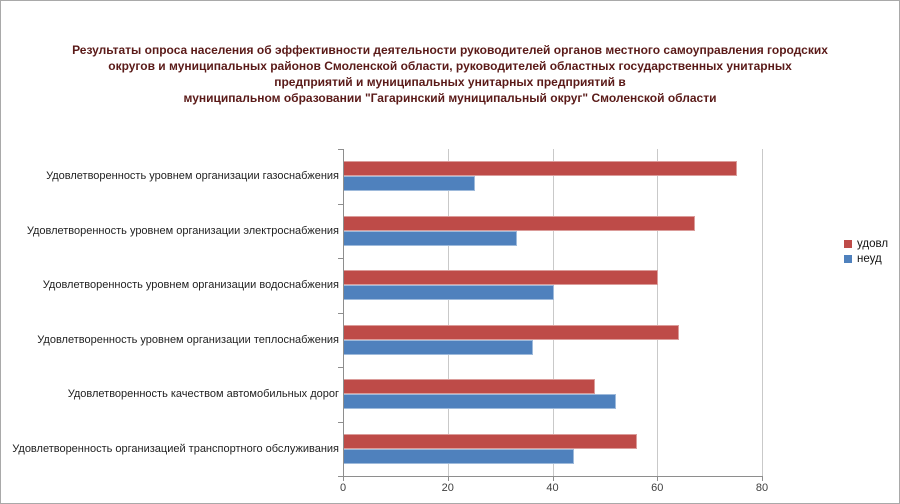 The height and width of the screenshot is (504, 900). Describe the element at coordinates (866, 251) in the screenshot. I see `legend: удовл неуд` at that location.